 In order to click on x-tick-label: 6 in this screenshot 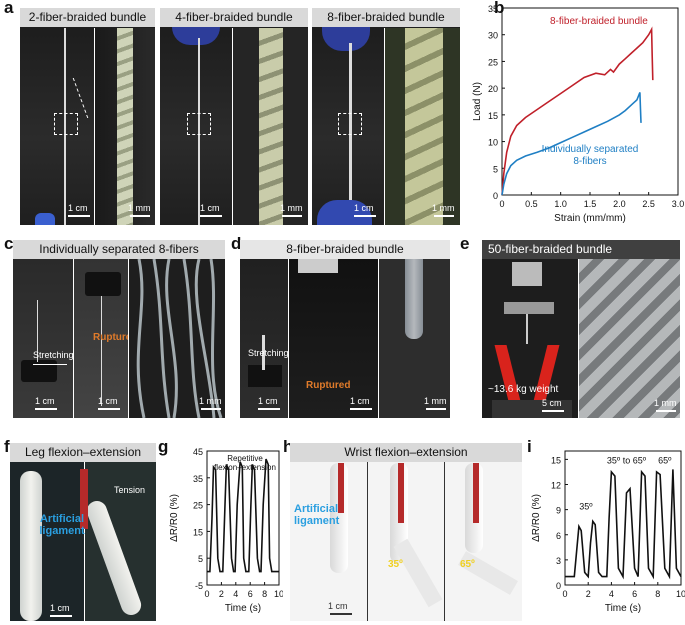, I will do `click(250, 594)`.